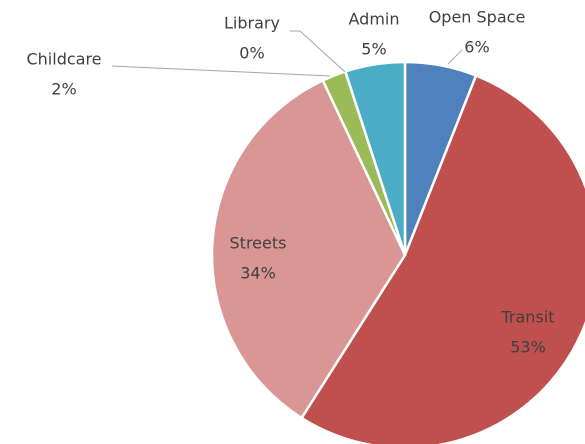  I want to click on slice-label: Childcare, so click(63, 59).